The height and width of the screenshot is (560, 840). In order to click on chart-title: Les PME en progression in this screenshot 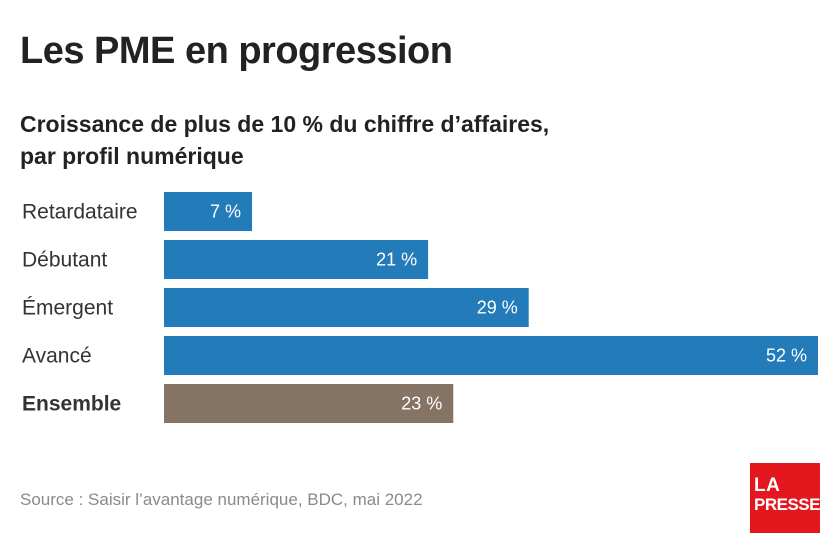, I will do `click(236, 51)`.